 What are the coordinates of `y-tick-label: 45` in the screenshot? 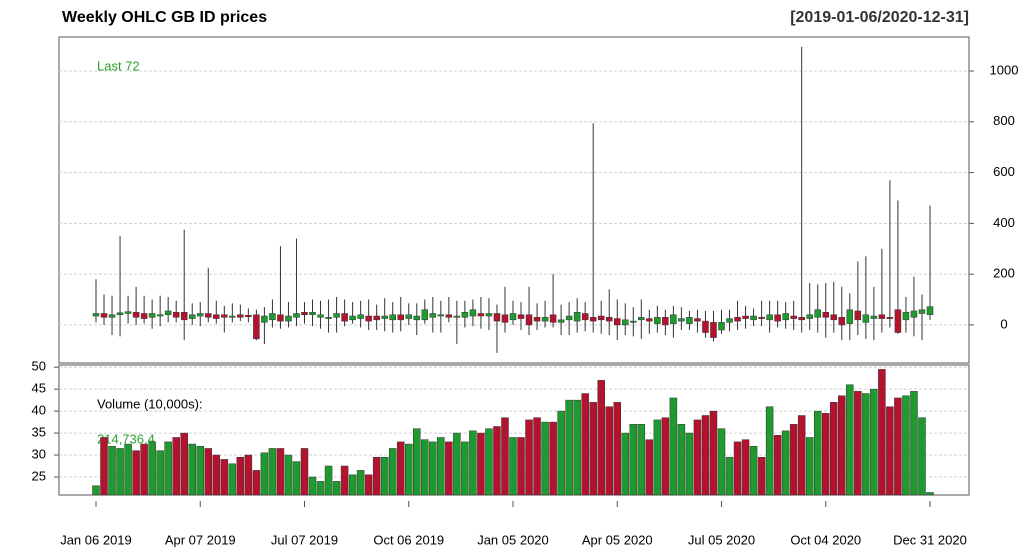 It's located at (39, 388).